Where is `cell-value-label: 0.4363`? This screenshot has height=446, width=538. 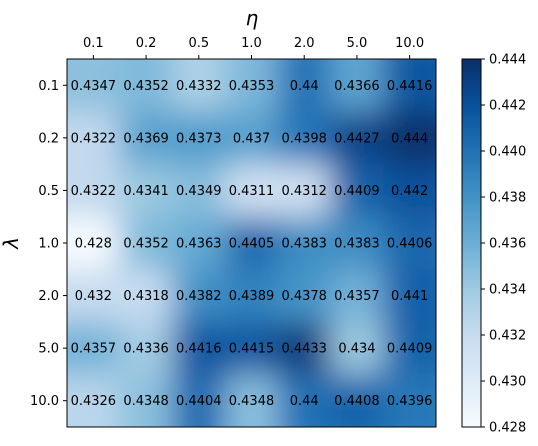 cell-value-label: 0.4363 is located at coordinates (199, 244).